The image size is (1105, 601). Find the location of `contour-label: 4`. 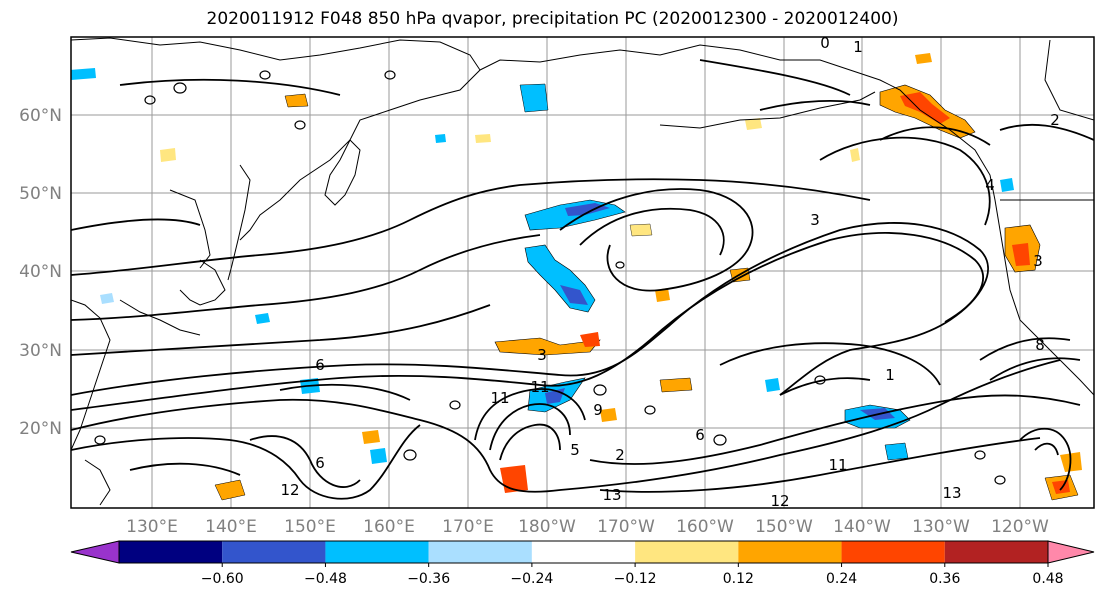

contour-label: 4 is located at coordinates (990, 185).